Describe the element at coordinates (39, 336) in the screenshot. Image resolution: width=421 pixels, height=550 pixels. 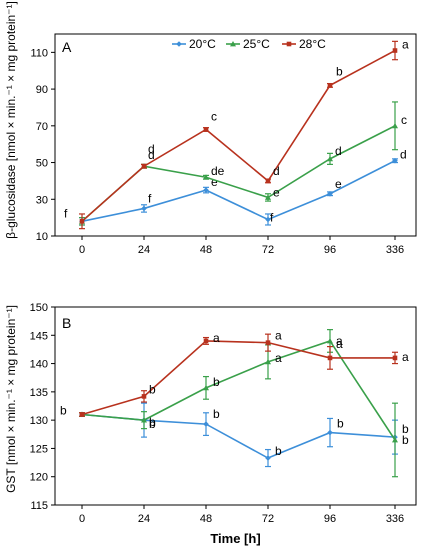
I see `y-tick-label: 145` at that location.